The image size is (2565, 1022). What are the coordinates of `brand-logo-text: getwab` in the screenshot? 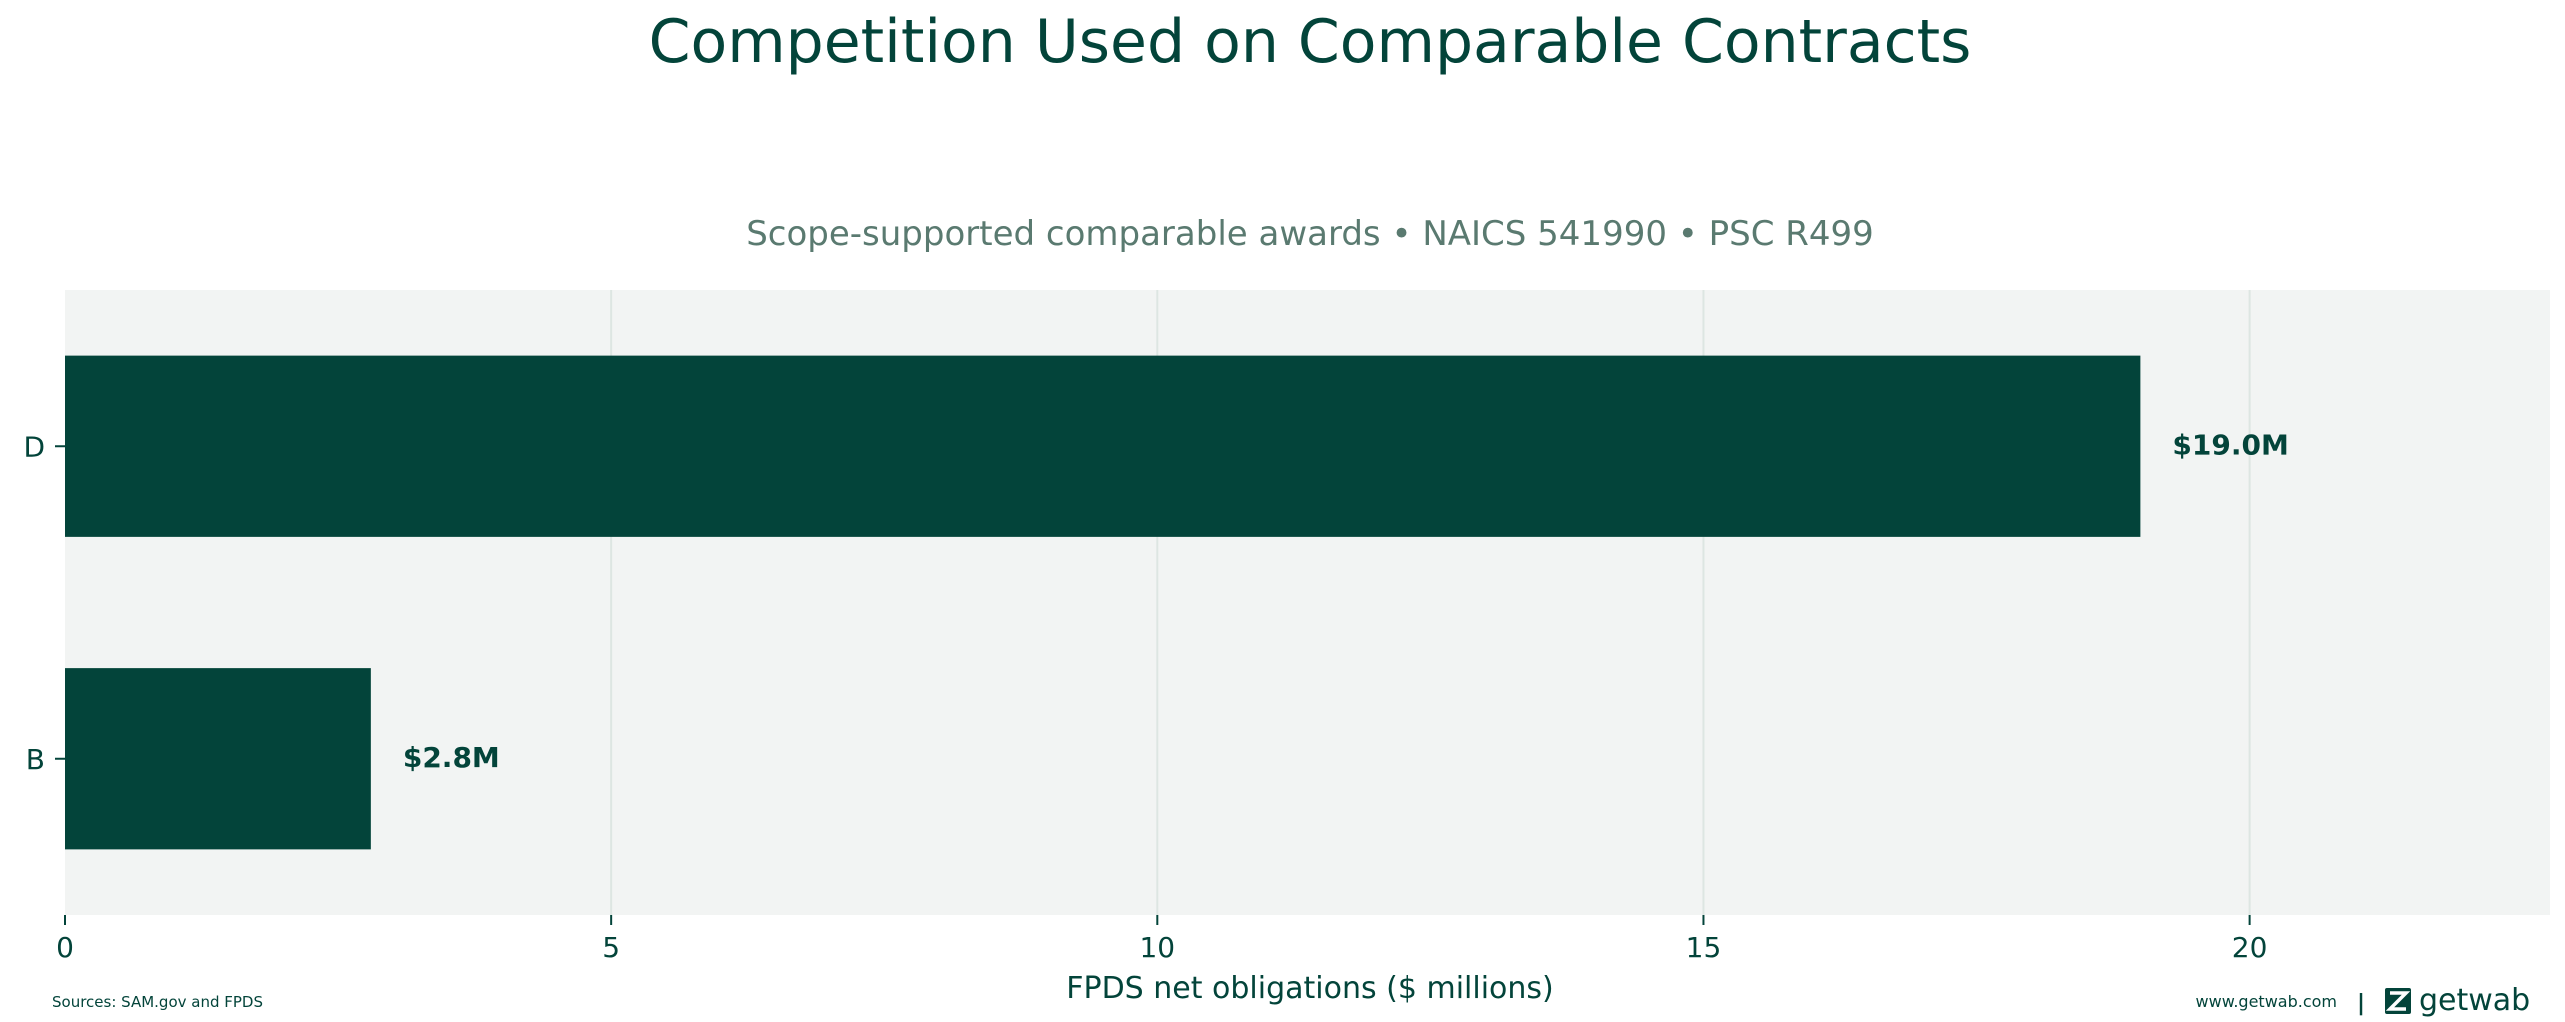 It's located at (2474, 1000).